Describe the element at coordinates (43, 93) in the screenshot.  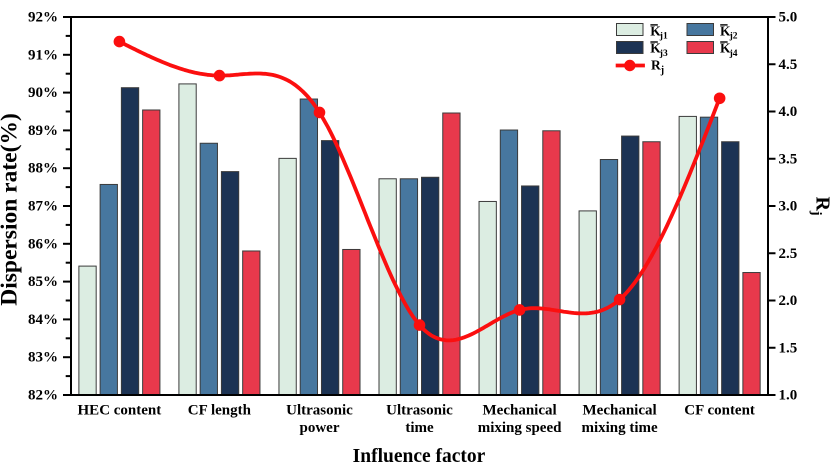
I see `svg-text: 90%` at that location.